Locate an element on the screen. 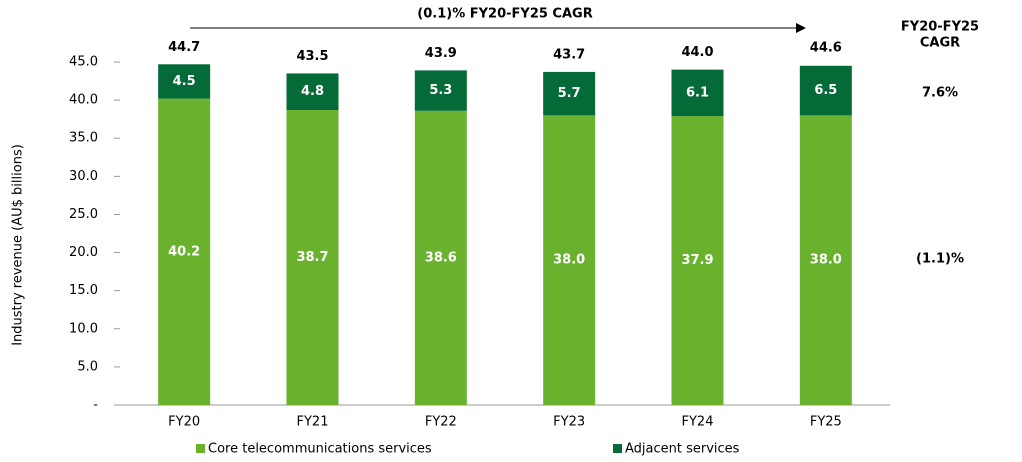  x-tick-label: FY23 is located at coordinates (569, 422).